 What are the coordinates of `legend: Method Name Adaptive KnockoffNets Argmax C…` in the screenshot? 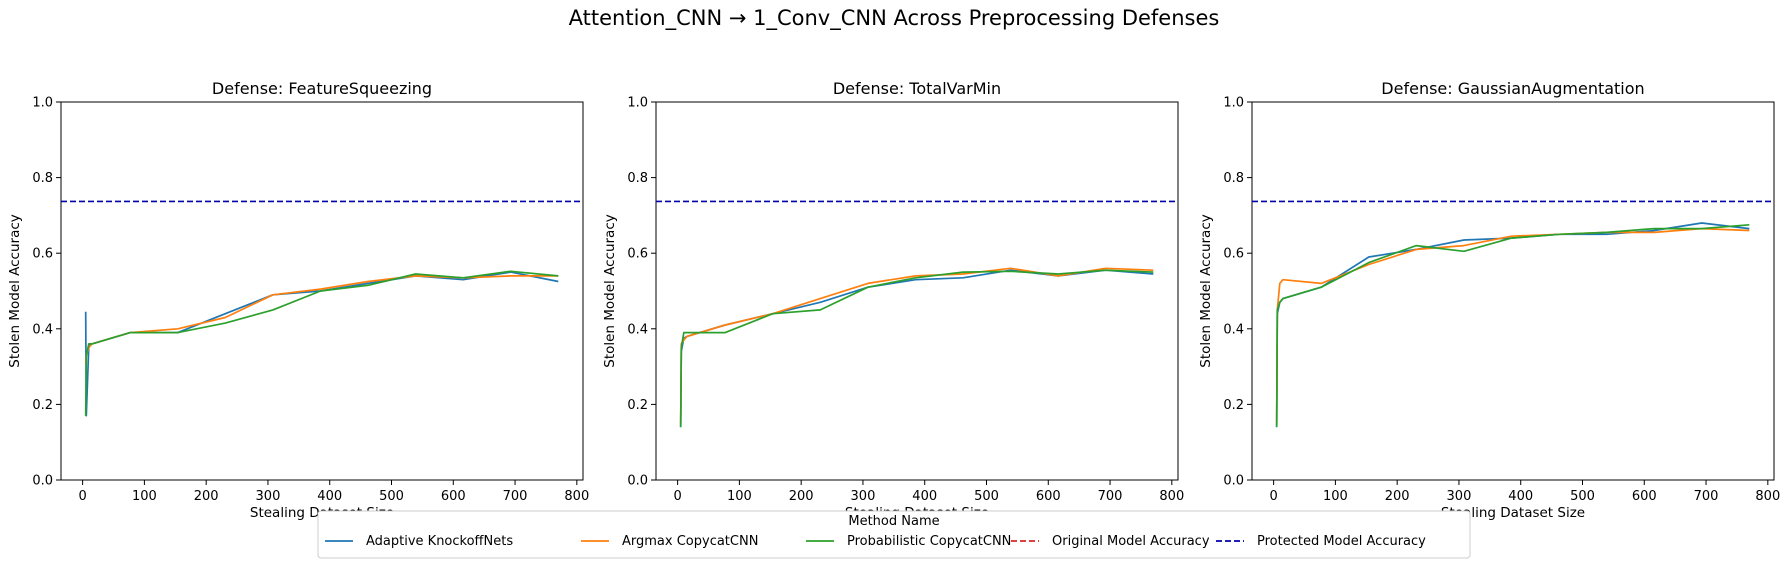 It's located at (894, 534).